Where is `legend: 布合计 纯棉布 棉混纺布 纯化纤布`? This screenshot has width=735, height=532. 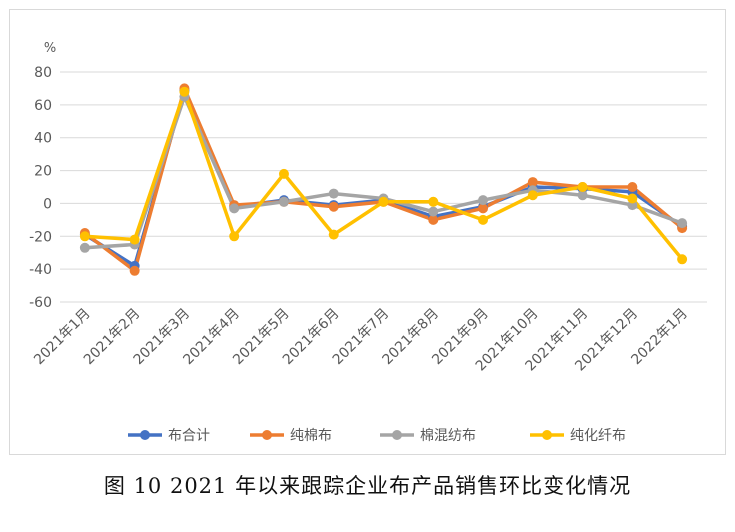
legend: 布合计 纯棉布 棉混纺布 纯化纤布 is located at coordinates (377, 435).